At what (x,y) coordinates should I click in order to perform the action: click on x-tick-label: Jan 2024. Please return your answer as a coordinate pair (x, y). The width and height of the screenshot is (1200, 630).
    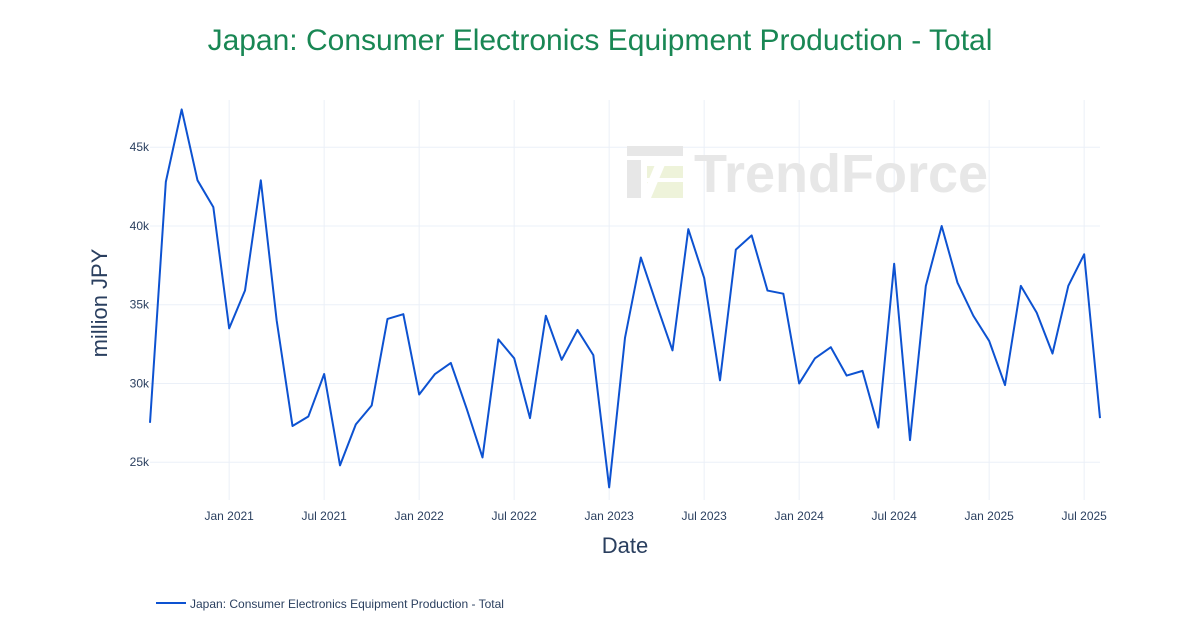
    Looking at the image, I should click on (799, 516).